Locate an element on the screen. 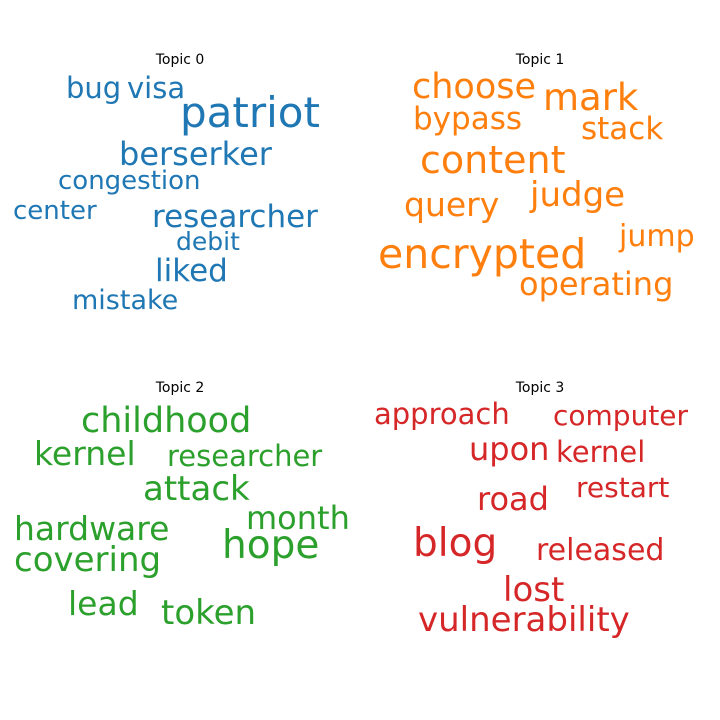 The height and width of the screenshot is (720, 720). topic-1-word: encrypted is located at coordinates (482, 254).